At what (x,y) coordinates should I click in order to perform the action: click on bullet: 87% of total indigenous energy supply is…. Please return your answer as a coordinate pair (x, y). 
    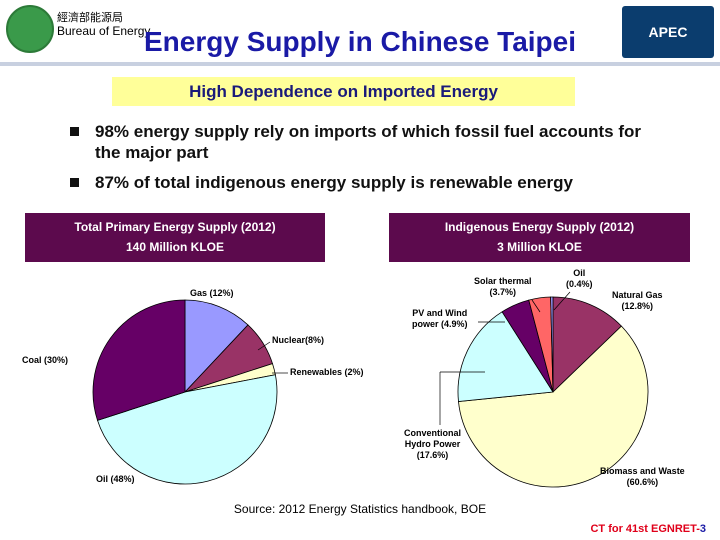
    Looking at the image, I should click on (380, 182).